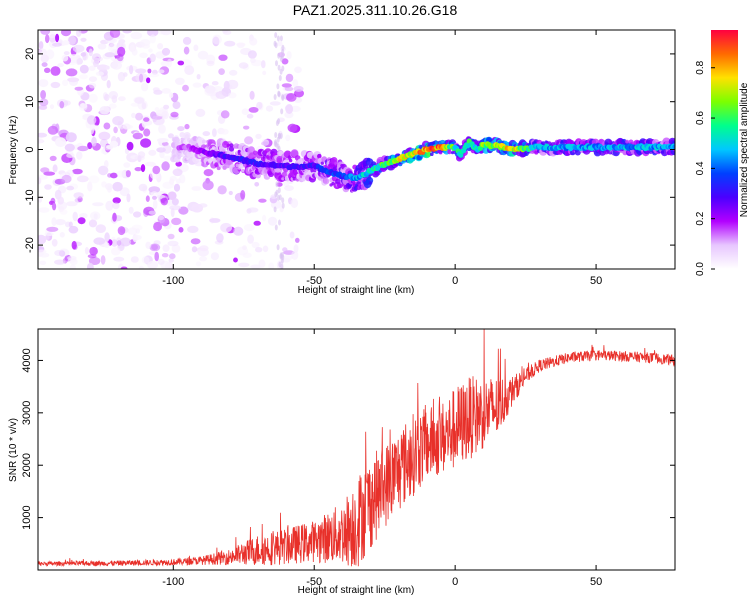 This screenshot has width=750, height=600. Describe the element at coordinates (596, 281) in the screenshot. I see `x-tick-label: 50` at that location.